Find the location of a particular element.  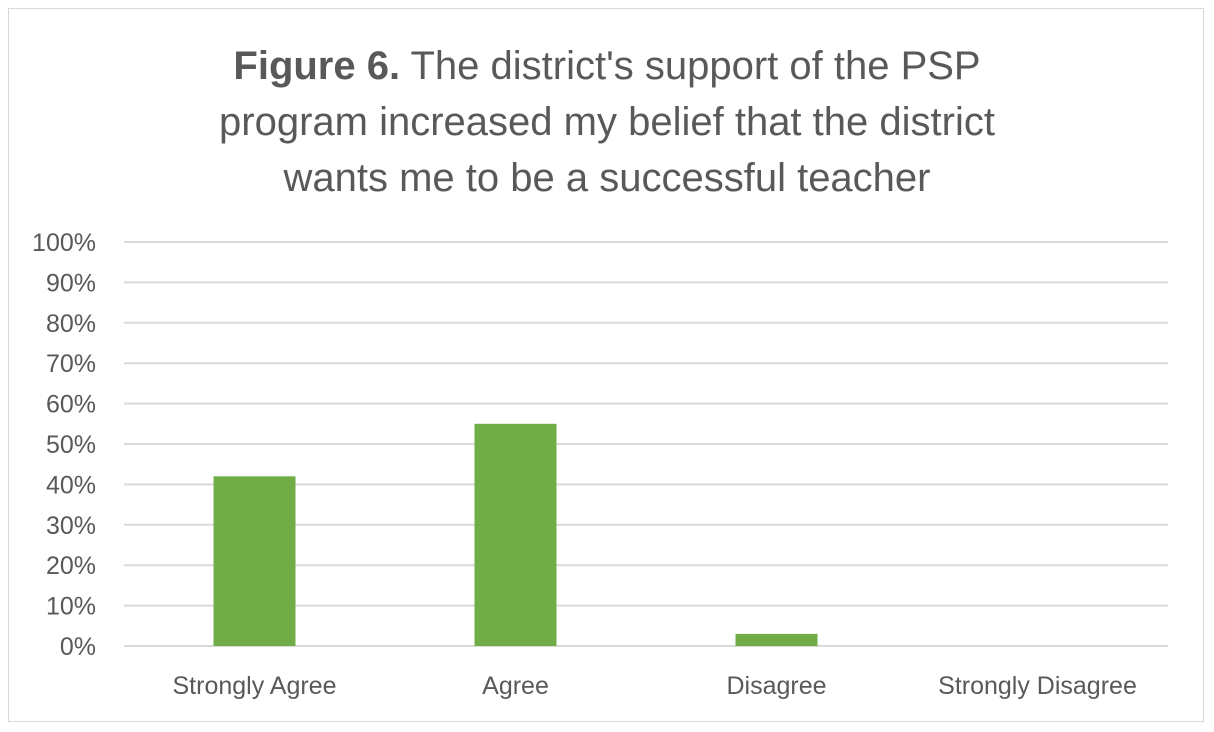

y-tick-label: 40% is located at coordinates (71, 485).